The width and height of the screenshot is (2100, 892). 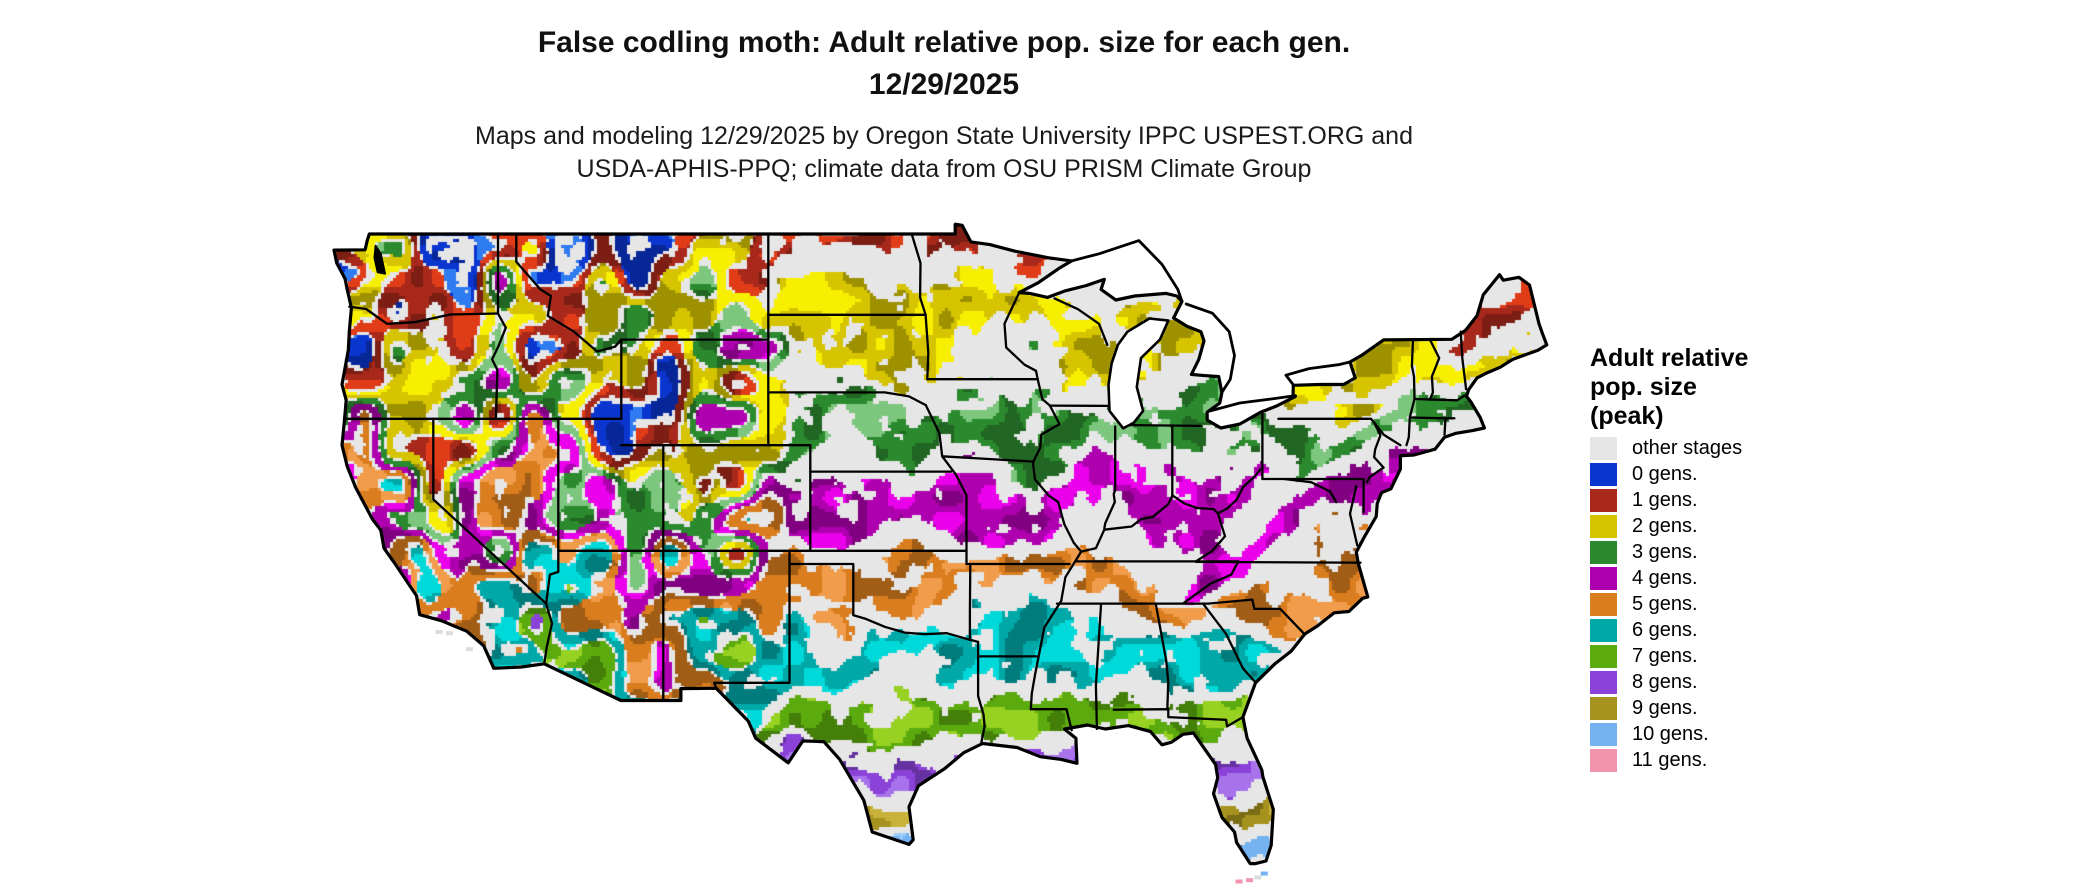 What do you see at coordinates (379, 259) in the screenshot?
I see `puget-sound` at bounding box center [379, 259].